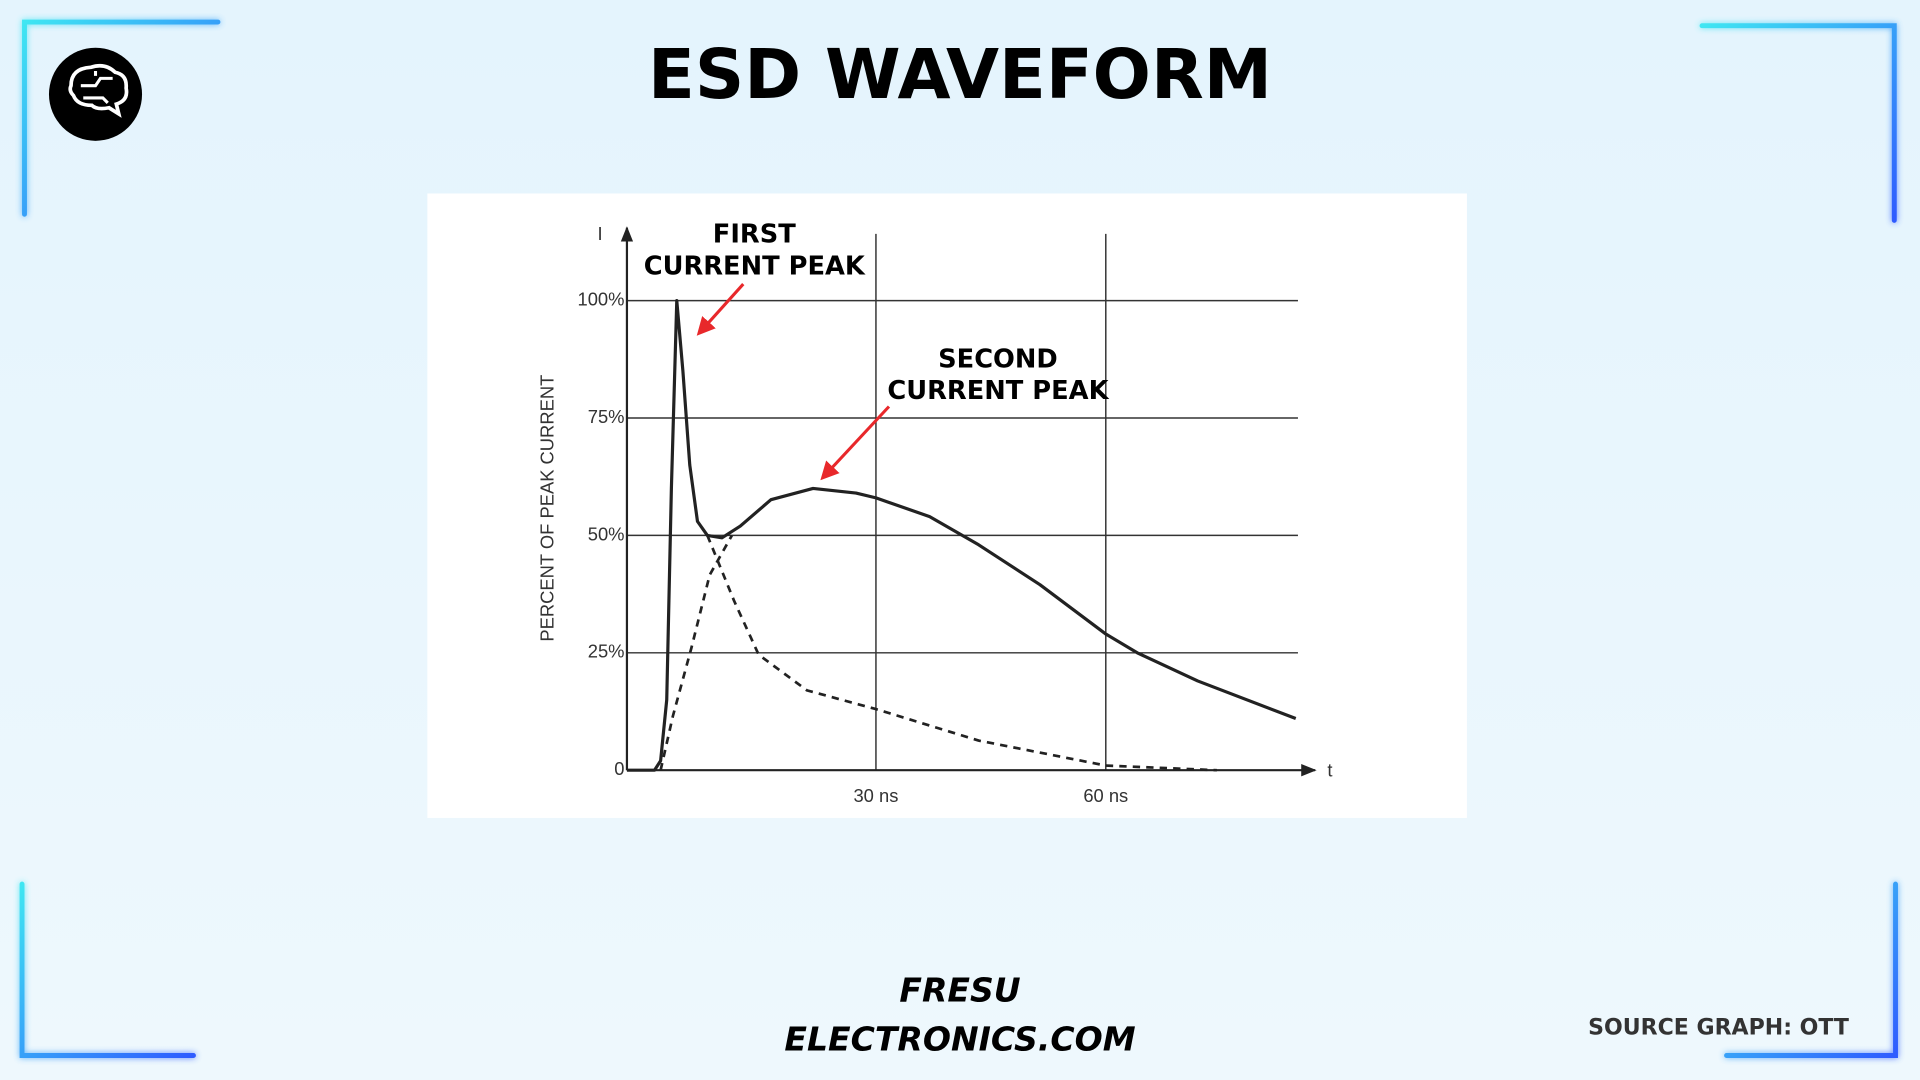  I want to click on x-tick-label: 30 ns, so click(875, 795).